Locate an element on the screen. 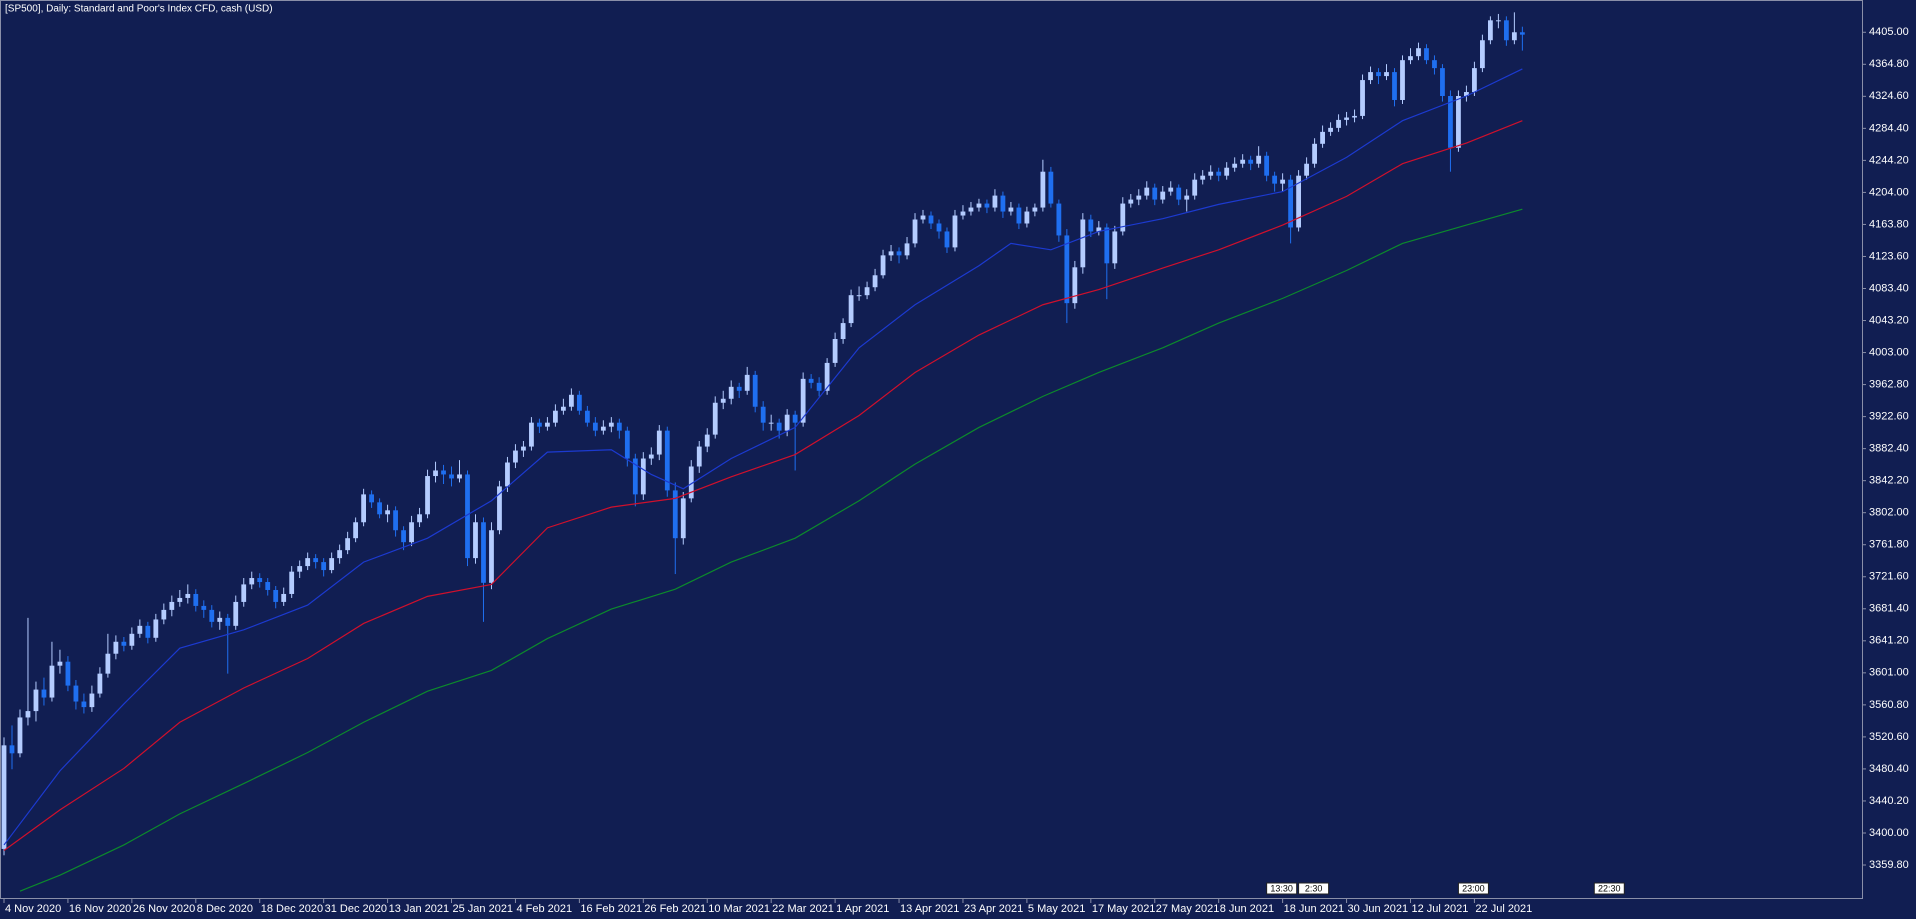 The image size is (1916, 919). x-tick-label: 5 May 2021 is located at coordinates (1056, 909).